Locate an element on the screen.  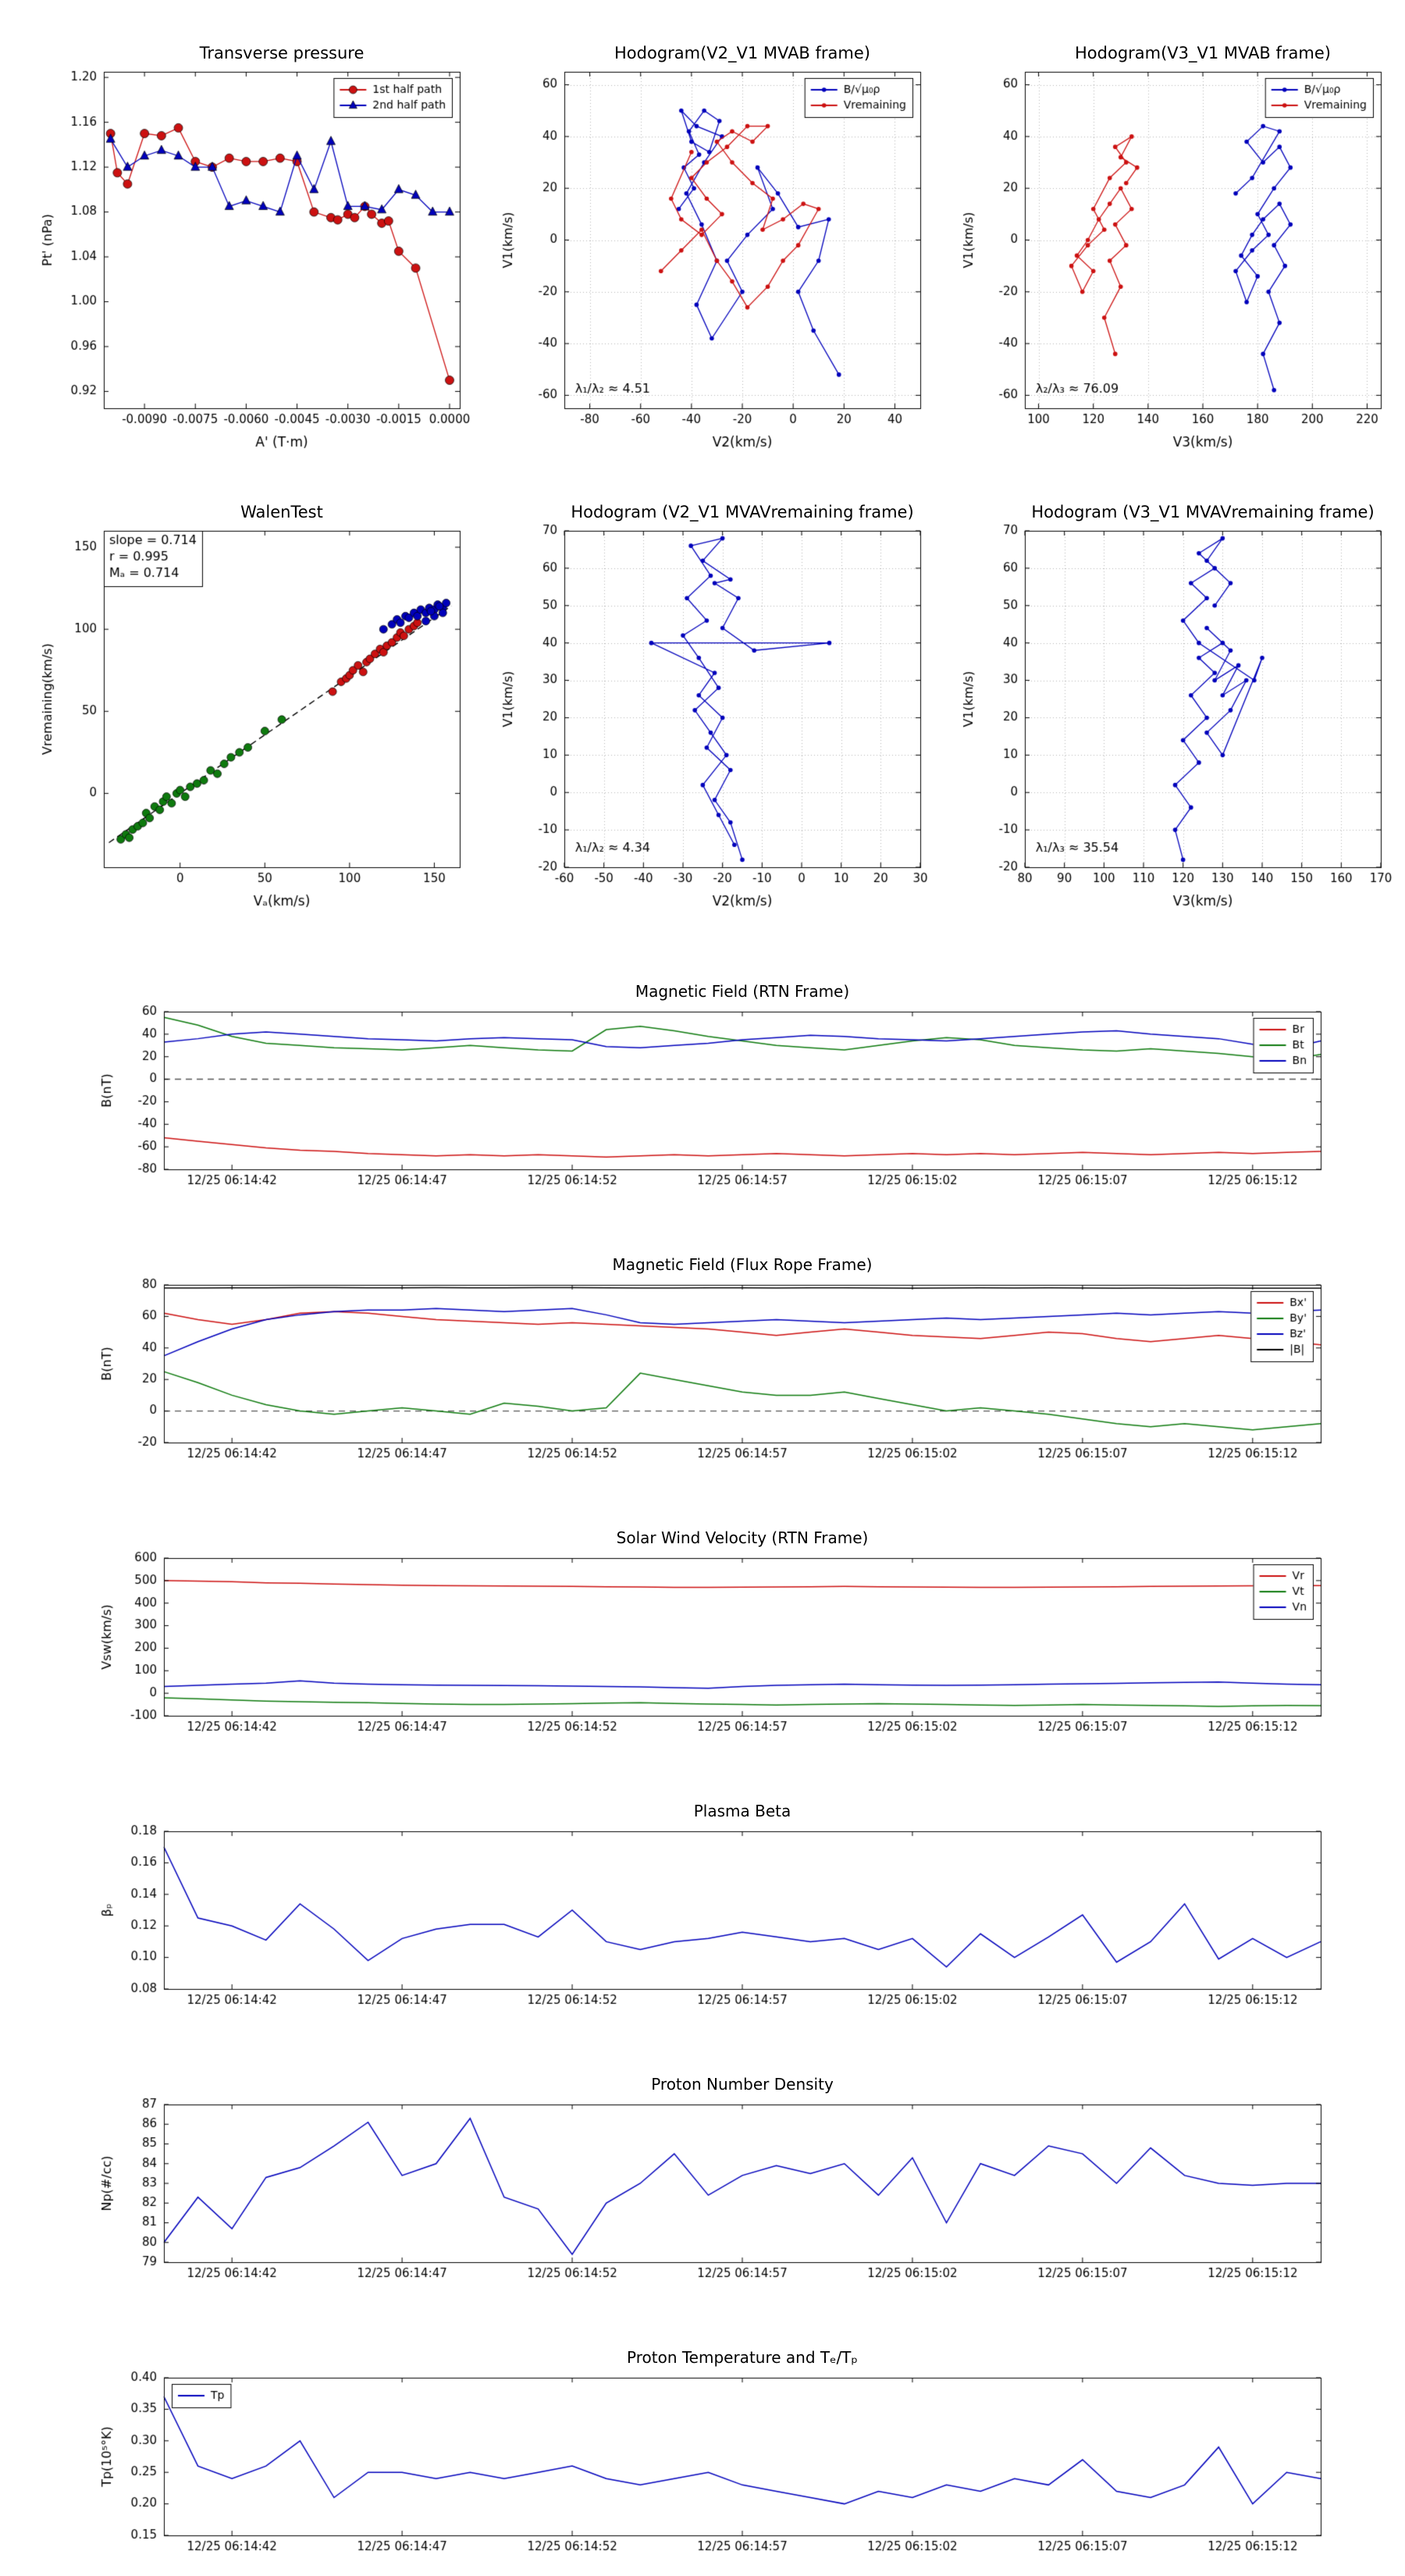
chart-title: Hodogram(V3_V1 MVAB frame) is located at coordinates (1203, 53).